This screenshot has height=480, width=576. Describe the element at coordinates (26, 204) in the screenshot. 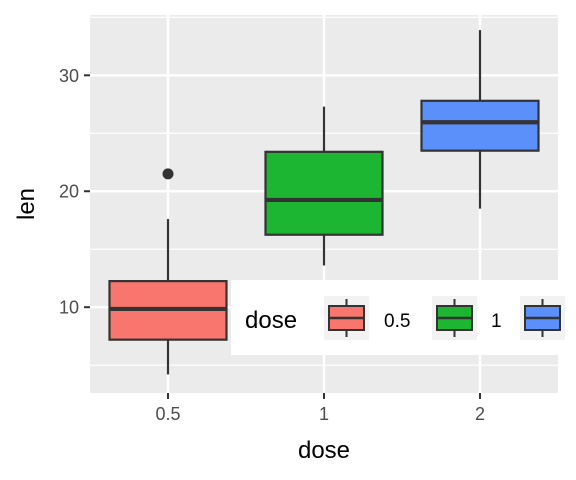

I see `y-axis-title: len` at that location.